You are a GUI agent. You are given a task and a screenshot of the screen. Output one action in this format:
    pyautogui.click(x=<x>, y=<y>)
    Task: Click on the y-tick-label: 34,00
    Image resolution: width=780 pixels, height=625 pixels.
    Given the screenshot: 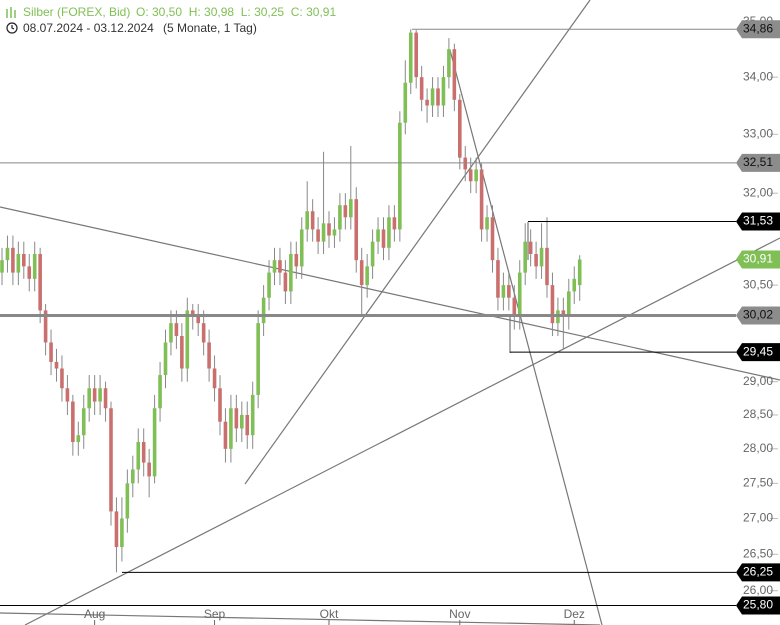 What is the action you would take?
    pyautogui.click(x=758, y=76)
    